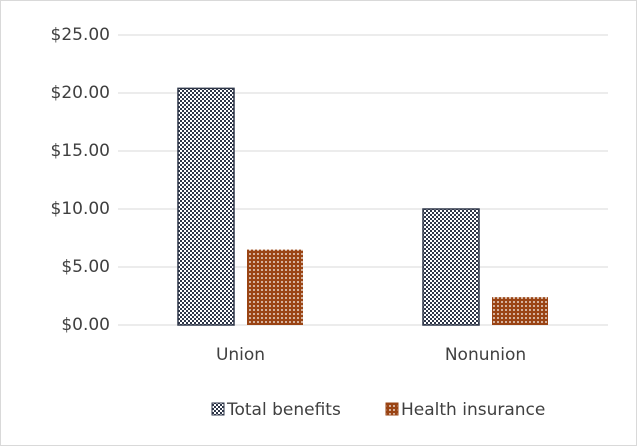  Describe the element at coordinates (80, 93) in the screenshot. I see `y-tick-label: $20.00` at that location.